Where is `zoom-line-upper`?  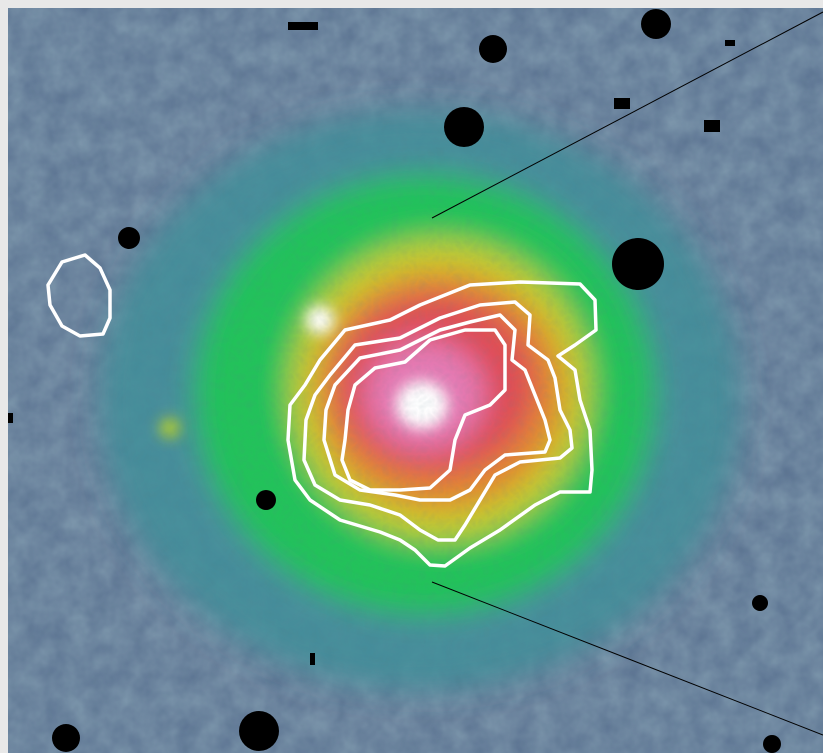 zoom-line-upper is located at coordinates (627, 115).